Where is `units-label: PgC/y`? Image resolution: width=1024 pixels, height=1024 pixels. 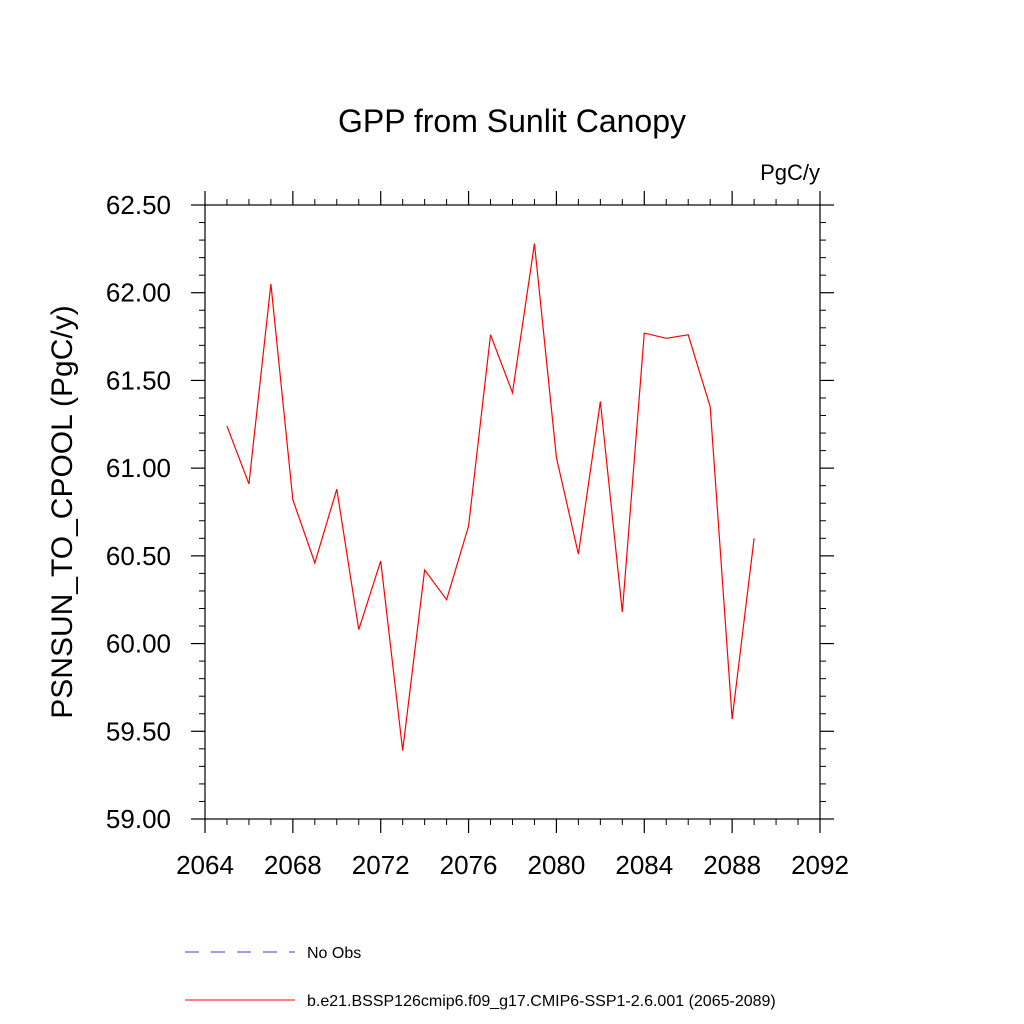
units-label: PgC/y is located at coordinates (790, 172).